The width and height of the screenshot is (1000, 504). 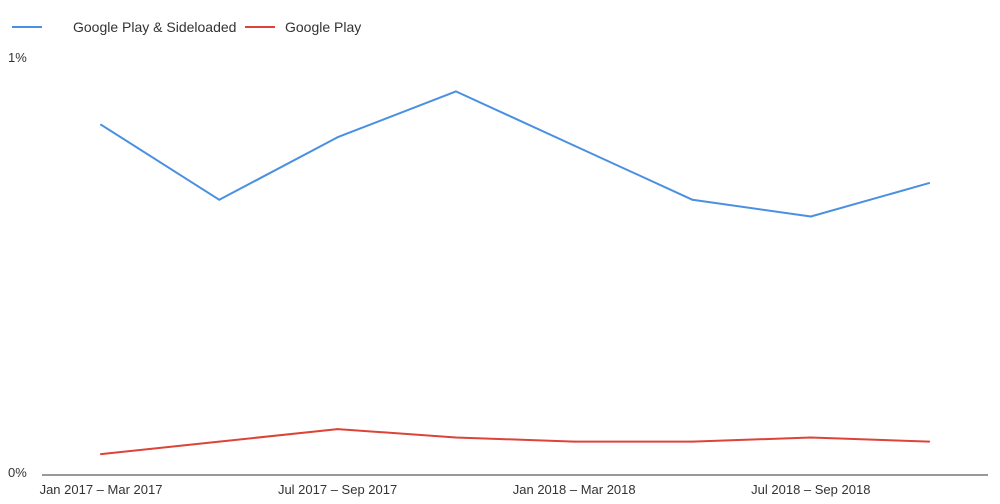 What do you see at coordinates (337, 489) in the screenshot?
I see `x-tick-label: Jul 2017 – Sep 2017` at bounding box center [337, 489].